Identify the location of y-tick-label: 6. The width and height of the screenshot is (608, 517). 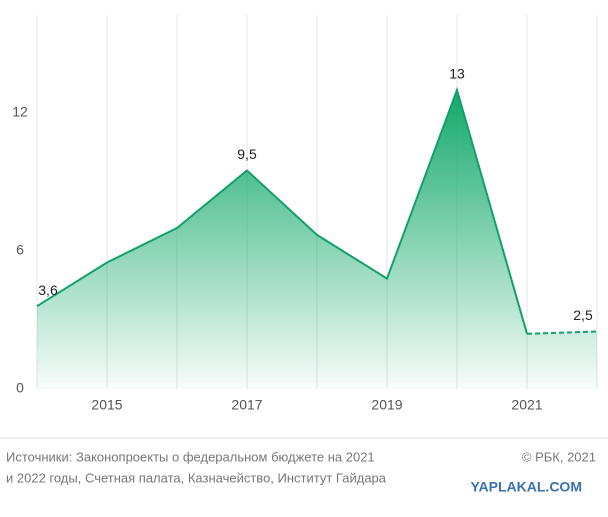
(20, 250).